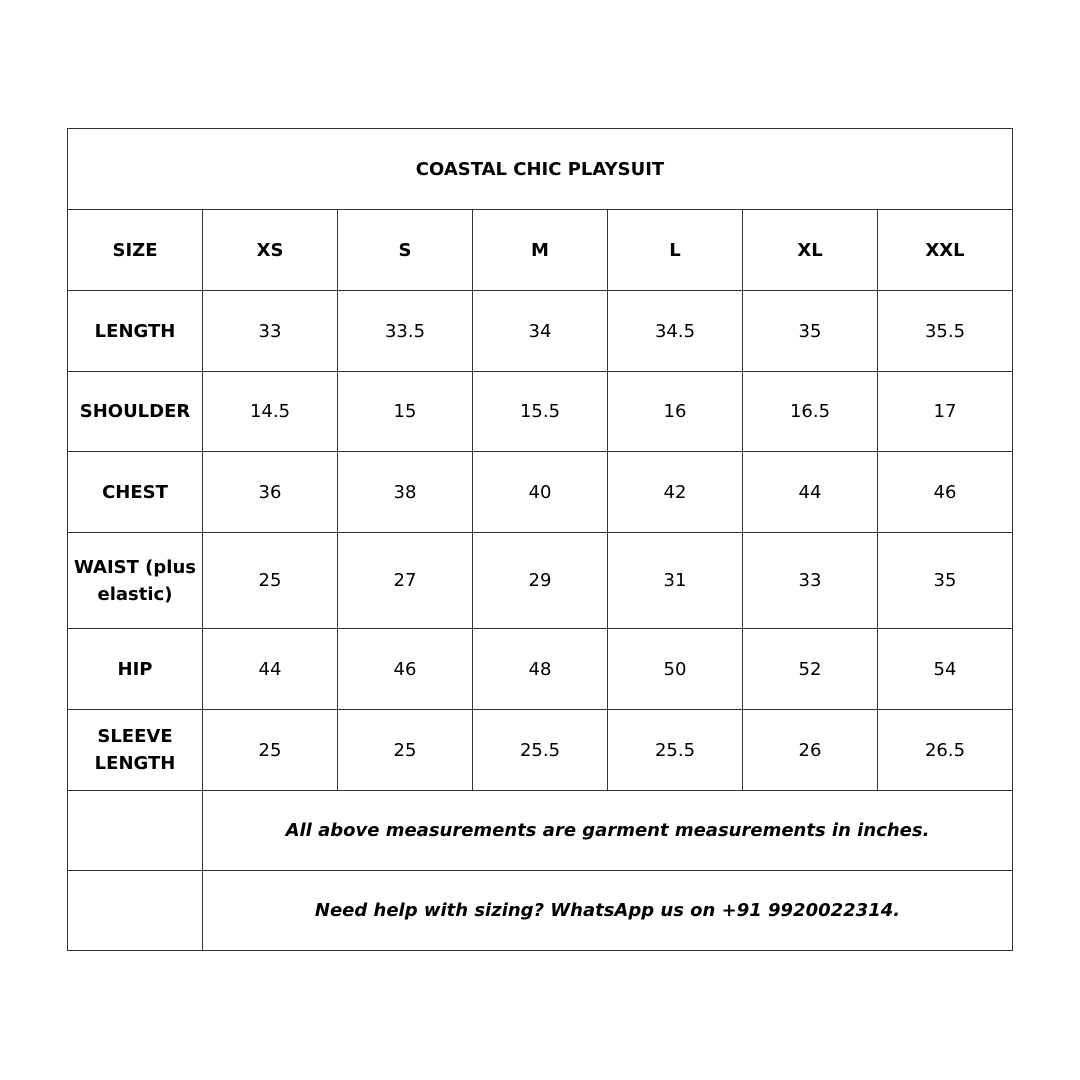 This screenshot has height=1080, width=1080. Describe the element at coordinates (810, 750) in the screenshot. I see `measurement-value: 26` at that location.